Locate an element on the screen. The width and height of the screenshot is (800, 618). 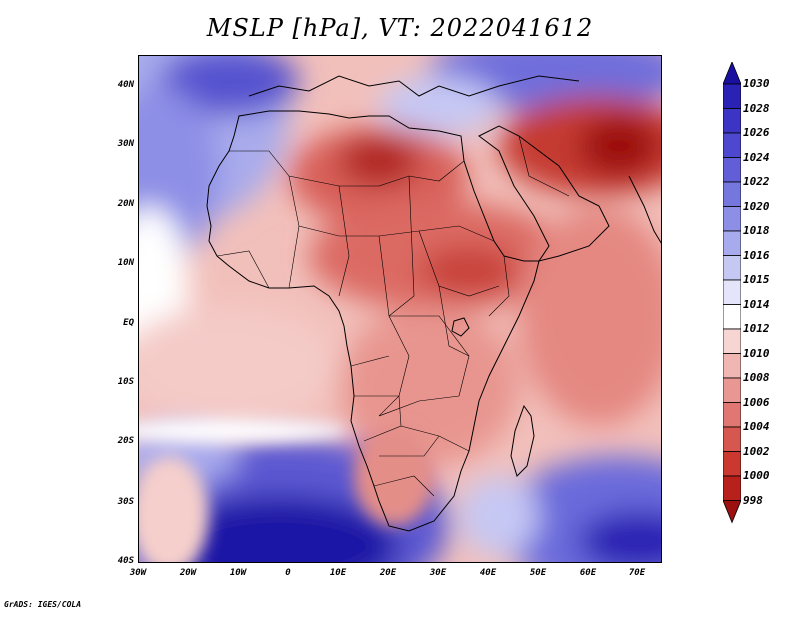
lon-label-10w: 10W is located at coordinates (238, 573).